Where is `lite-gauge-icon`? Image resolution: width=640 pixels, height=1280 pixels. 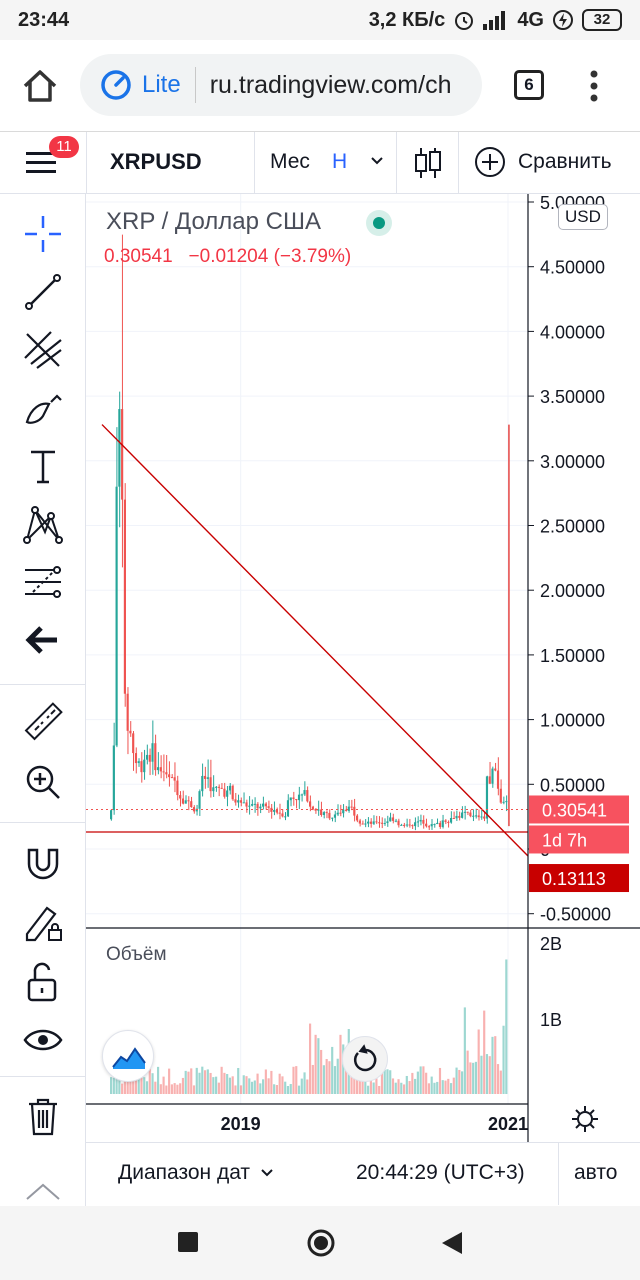 lite-gauge-icon is located at coordinates (116, 85).